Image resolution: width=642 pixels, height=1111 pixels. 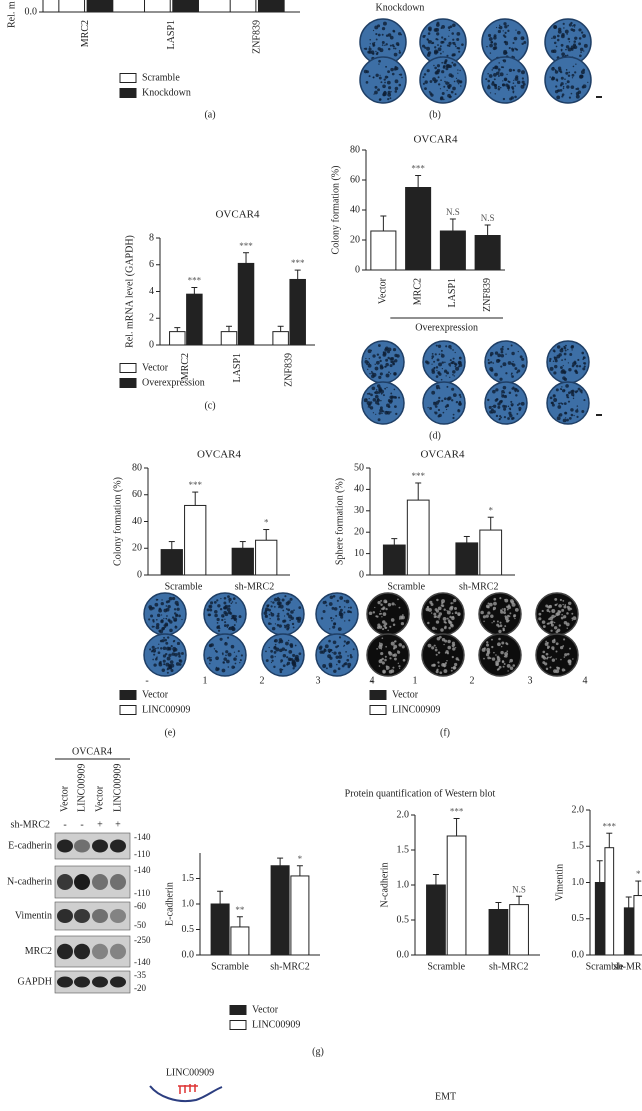 I want to click on panel-label: (a), so click(x=209, y=114).